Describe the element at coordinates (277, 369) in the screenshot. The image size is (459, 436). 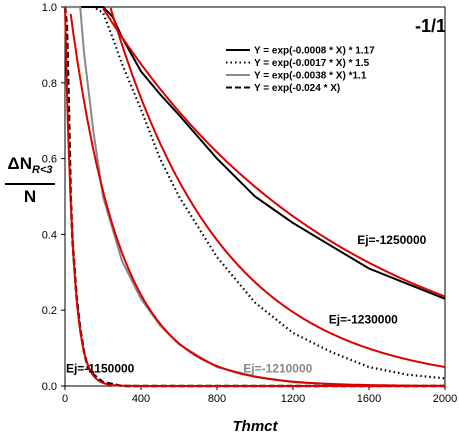
I see `curve-annotation: Ej=-1210000` at that location.